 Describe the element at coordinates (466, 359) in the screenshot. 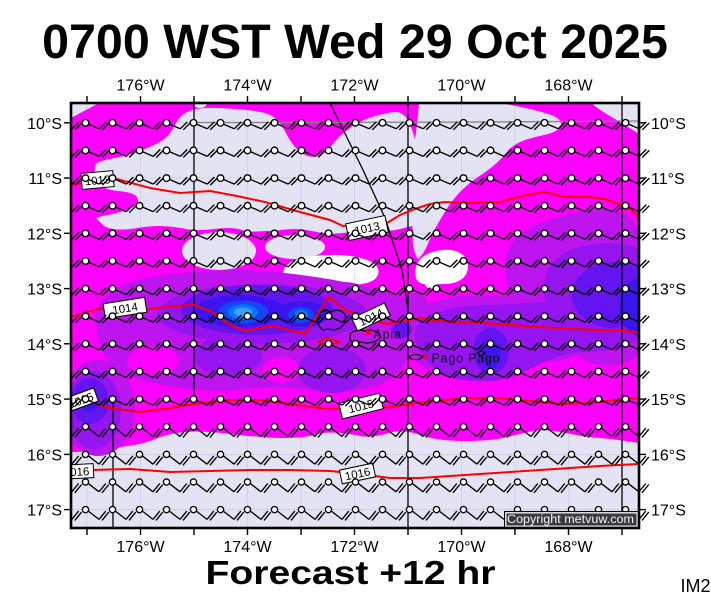

I see `svg-text: Pago Pago` at that location.